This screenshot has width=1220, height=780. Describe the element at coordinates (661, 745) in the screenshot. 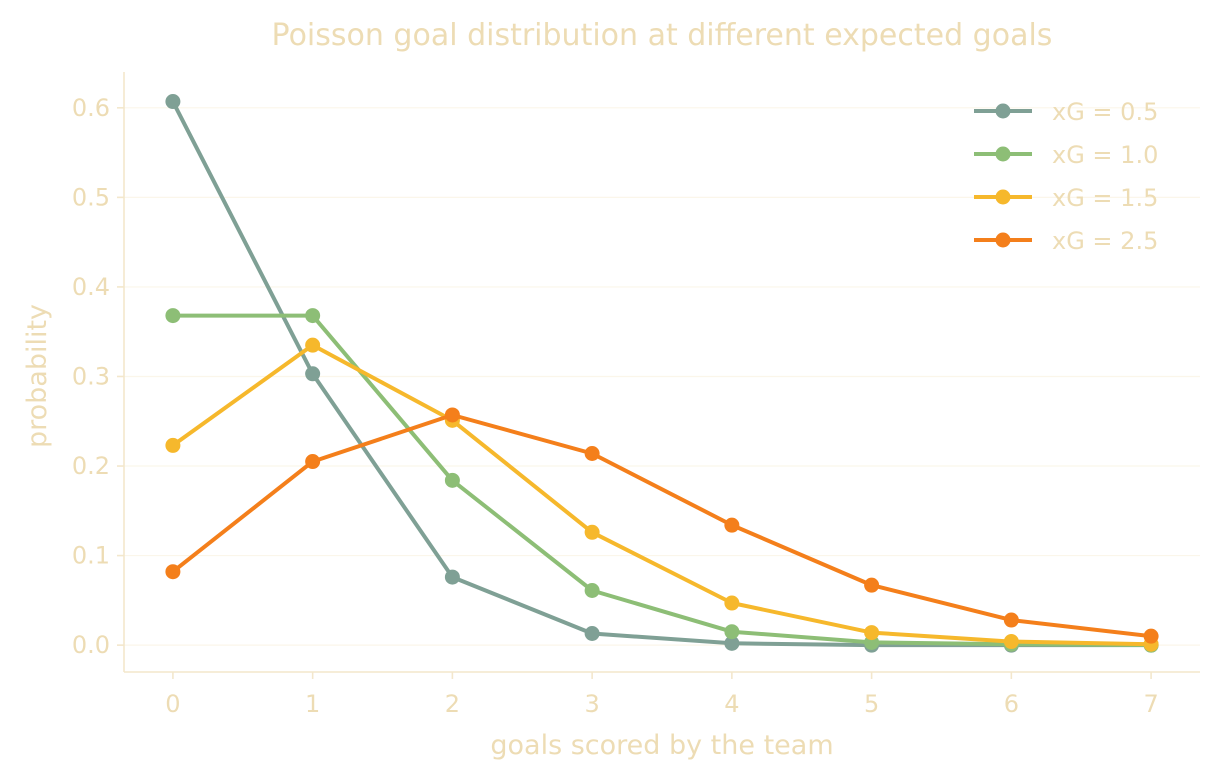

I see `x-axis-label: goals scored by the team` at that location.